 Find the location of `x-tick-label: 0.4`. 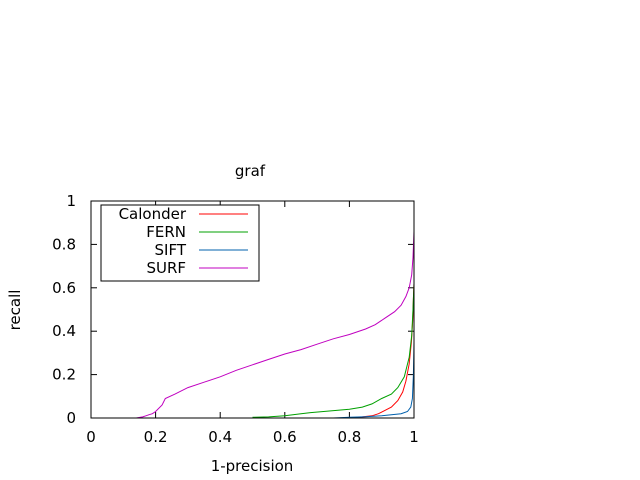

x-tick-label: 0.4 is located at coordinates (220, 437).